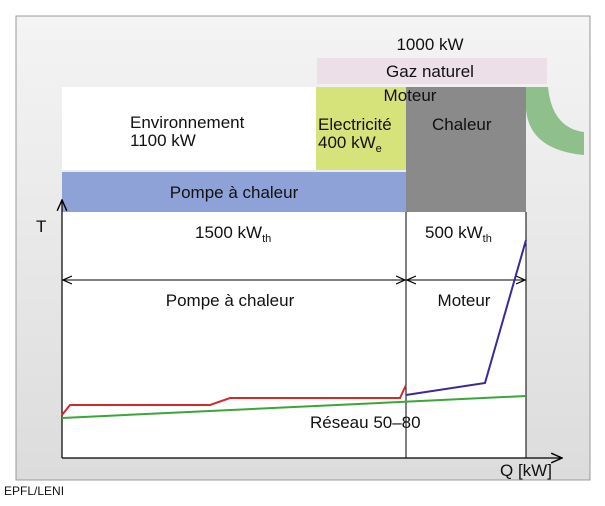 The height and width of the screenshot is (506, 605). I want to click on fuel-label: Gaz naturel, so click(430, 71).